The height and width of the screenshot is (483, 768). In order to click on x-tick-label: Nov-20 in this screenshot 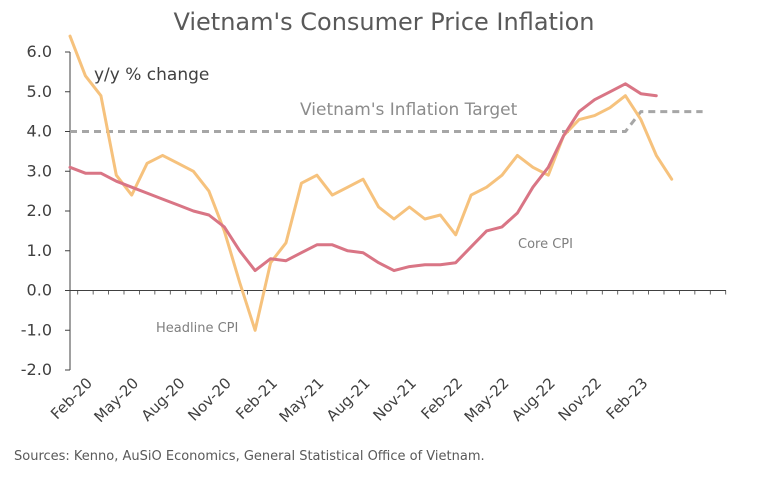, I will do `click(209, 399)`.